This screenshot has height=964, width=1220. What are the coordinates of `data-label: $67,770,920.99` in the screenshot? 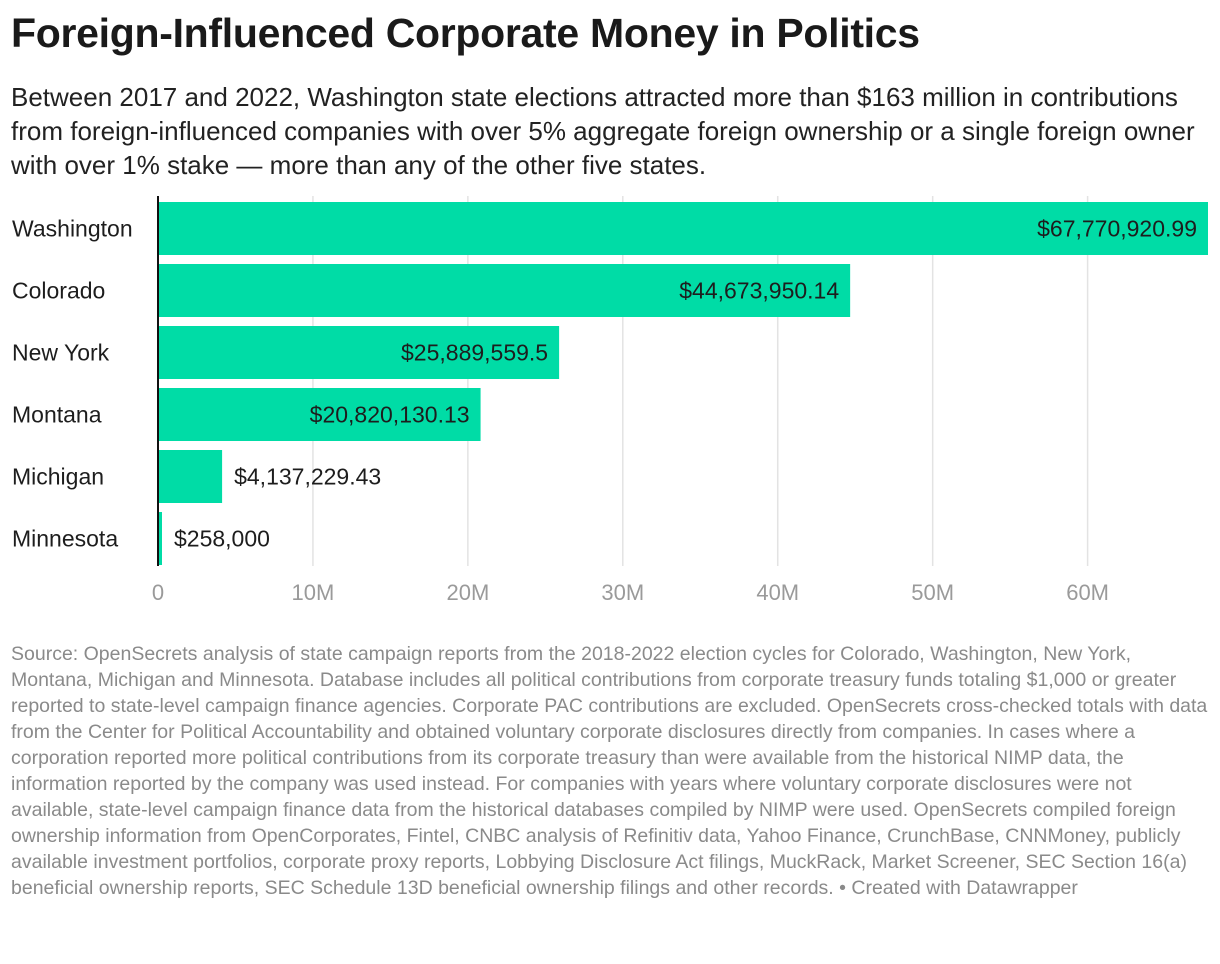 It's located at (1117, 229).